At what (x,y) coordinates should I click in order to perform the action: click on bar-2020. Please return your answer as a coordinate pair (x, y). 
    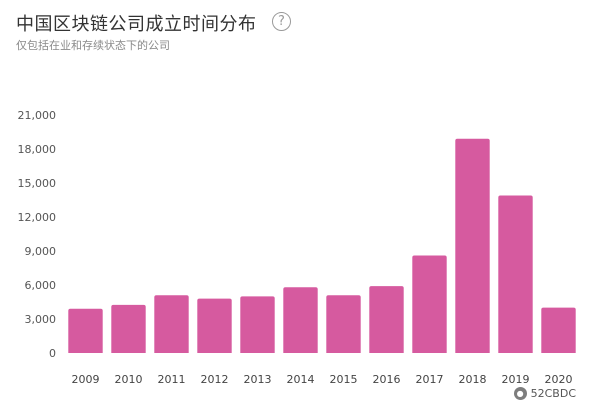
    Looking at the image, I should click on (558, 330).